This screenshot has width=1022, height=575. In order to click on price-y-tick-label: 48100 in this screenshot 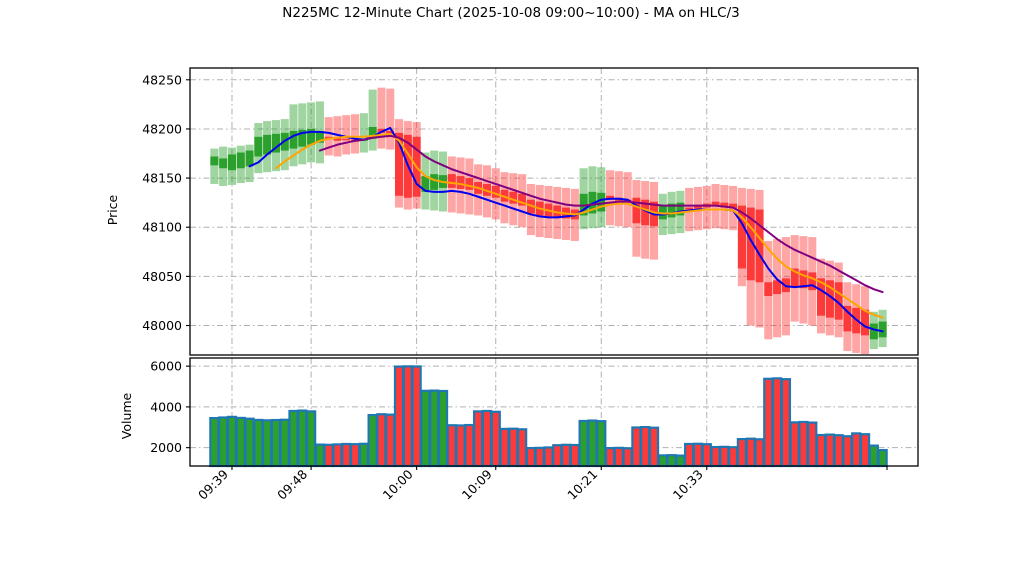, I will do `click(162, 227)`.